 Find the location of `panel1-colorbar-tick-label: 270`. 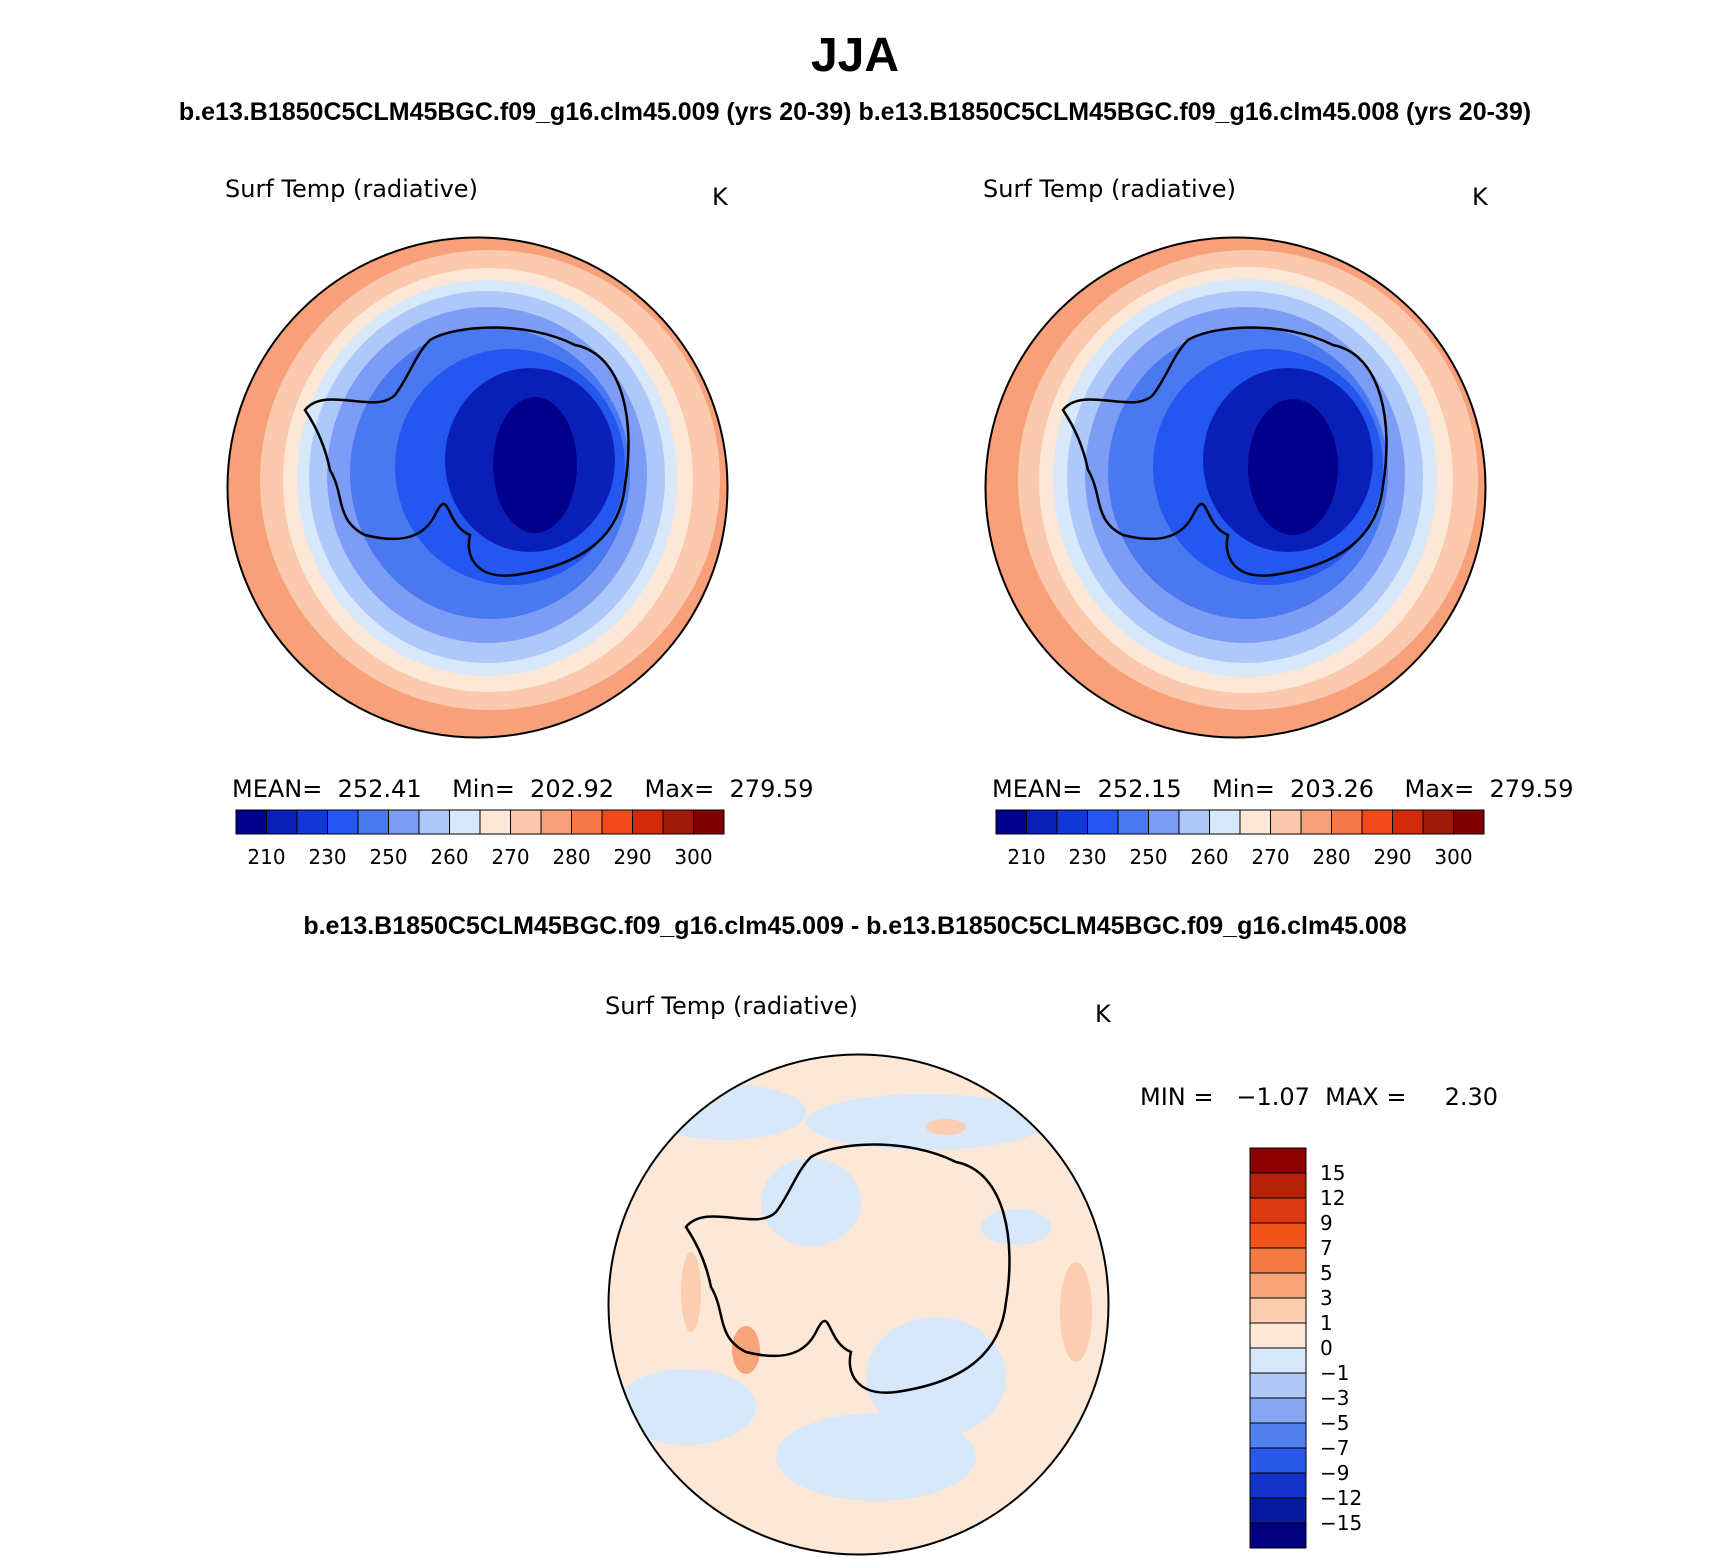

panel1-colorbar-tick-label: 270 is located at coordinates (510, 857).